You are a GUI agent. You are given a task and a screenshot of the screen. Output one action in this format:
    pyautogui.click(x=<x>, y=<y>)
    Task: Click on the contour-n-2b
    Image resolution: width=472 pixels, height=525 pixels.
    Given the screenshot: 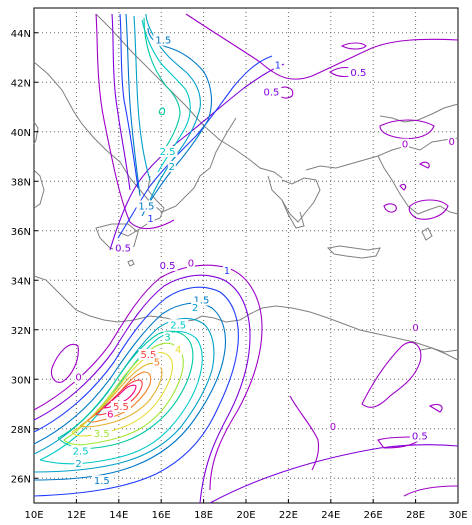 What is the action you would take?
    pyautogui.click(x=142, y=98)
    